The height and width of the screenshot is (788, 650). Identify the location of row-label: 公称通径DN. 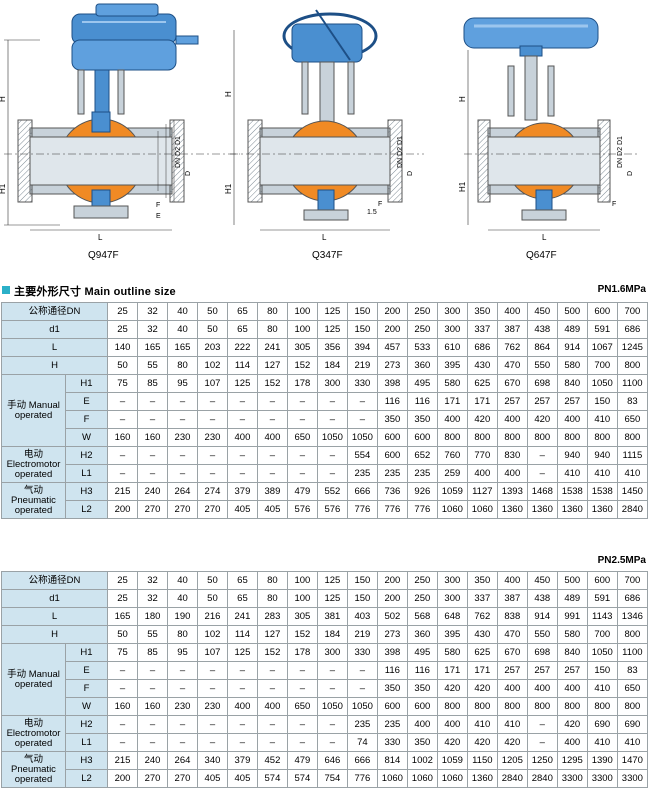
(54, 311).